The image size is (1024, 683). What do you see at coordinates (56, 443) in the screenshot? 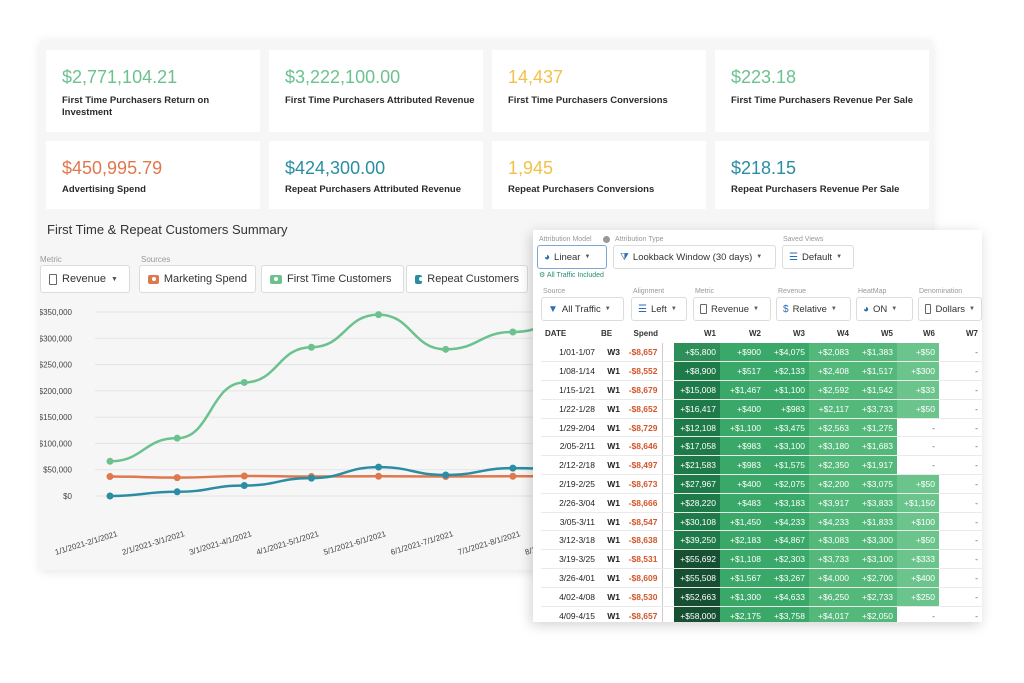
I see `y-tick-label: $100,000` at bounding box center [56, 443].